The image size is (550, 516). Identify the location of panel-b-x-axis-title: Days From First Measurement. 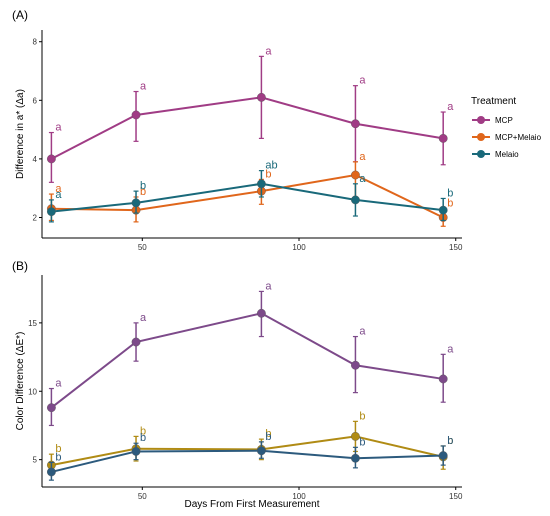
(251, 504).